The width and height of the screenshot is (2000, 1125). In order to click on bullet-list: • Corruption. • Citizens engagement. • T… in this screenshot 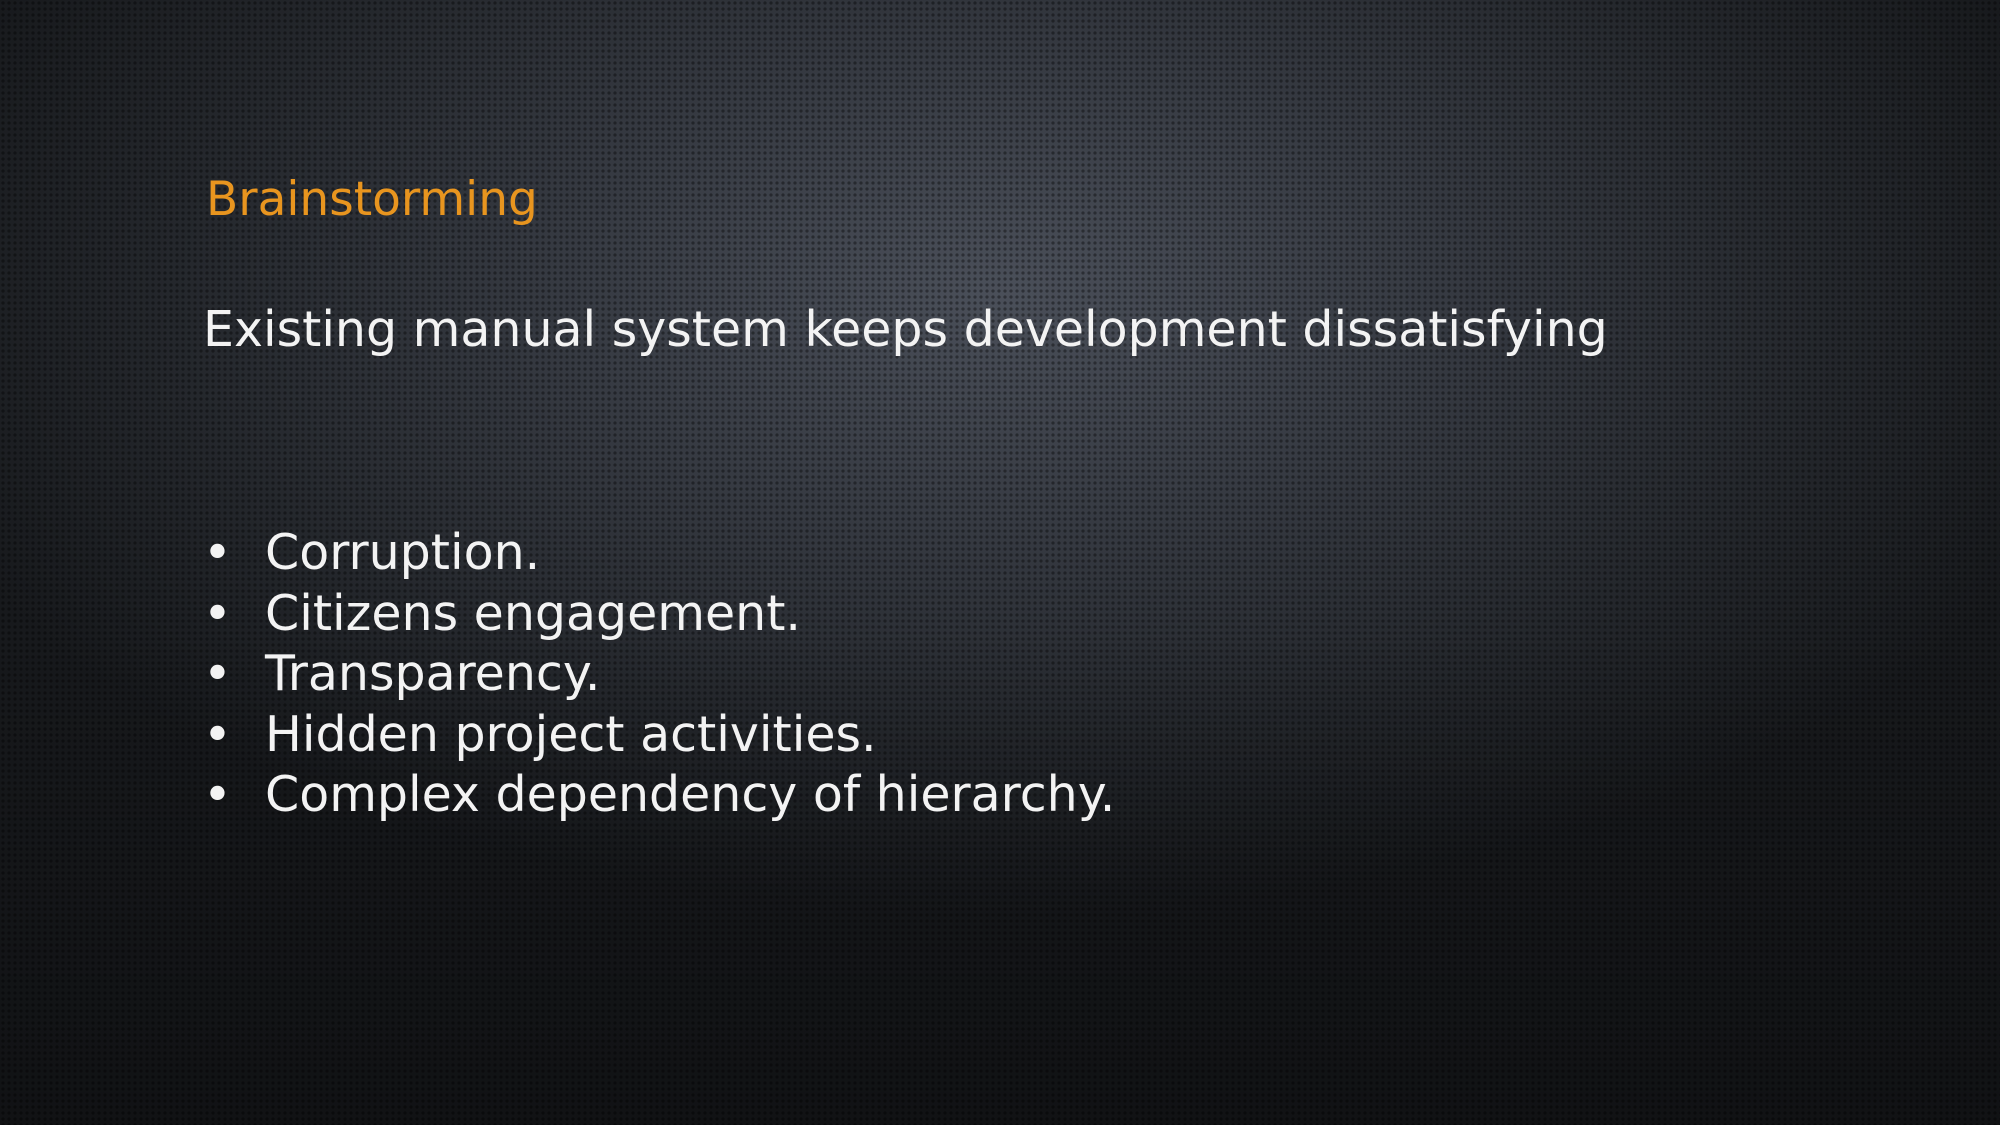, I will do `click(659, 674)`.